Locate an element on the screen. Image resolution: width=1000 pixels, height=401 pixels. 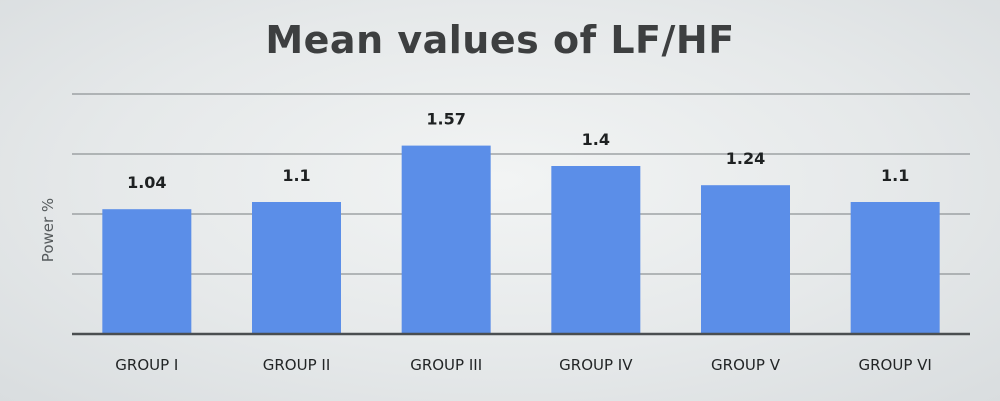
chart-title: Mean values of LF/HF is located at coordinates (500, 40).